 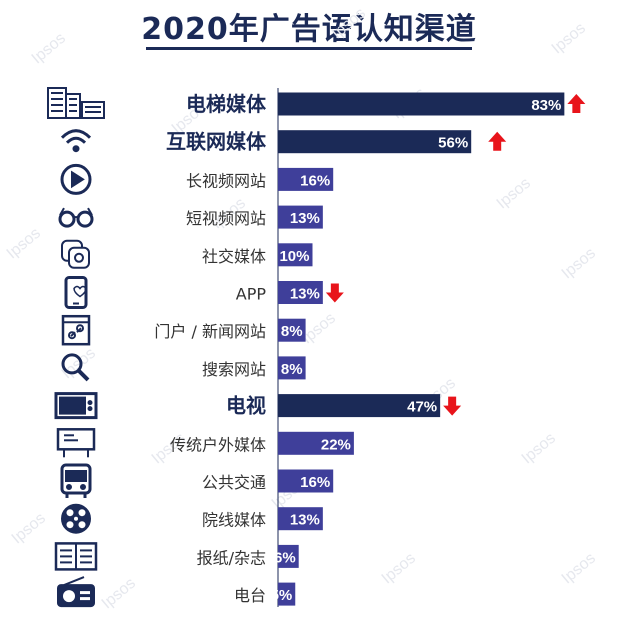 What do you see at coordinates (226, 180) in the screenshot?
I see `category-label-2: 长视频网站` at bounding box center [226, 180].